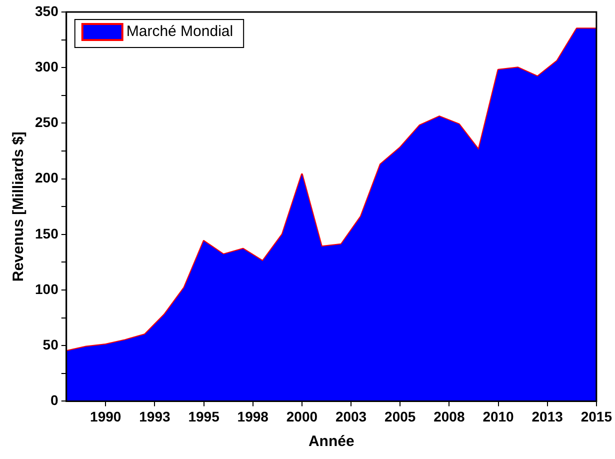 Image resolution: width=615 pixels, height=459 pixels. Describe the element at coordinates (400, 416) in the screenshot. I see `x-tick-label: 2005` at that location.